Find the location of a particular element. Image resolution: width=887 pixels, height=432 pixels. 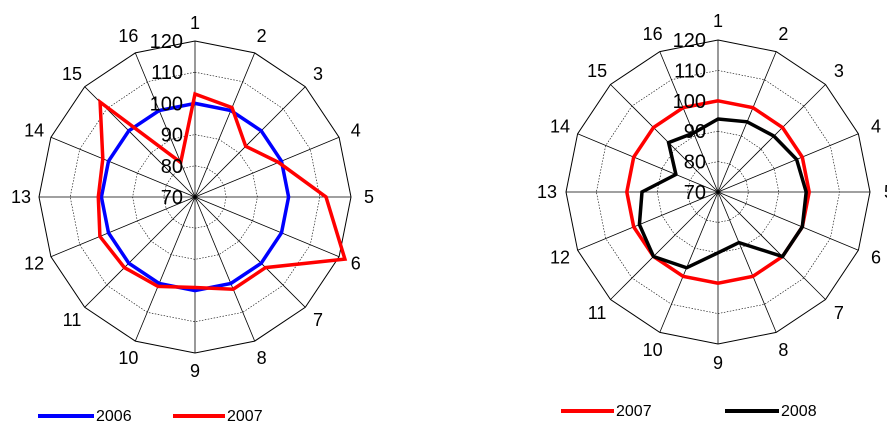

legend: 2007 2008 is located at coordinates (689, 411).